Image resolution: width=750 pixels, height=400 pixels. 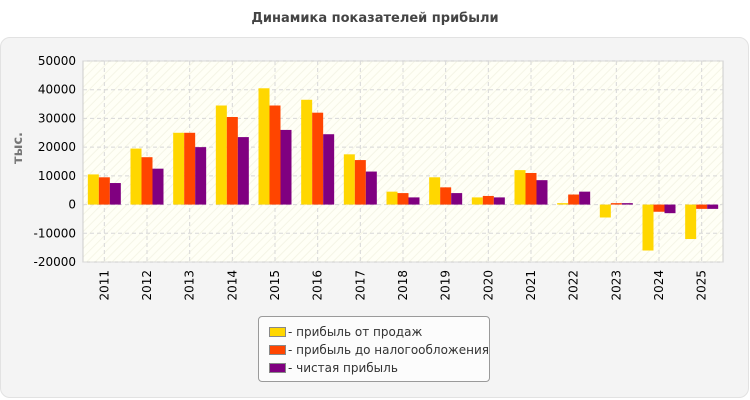 I want to click on legend-item-sales-profit: - прибыль от продаж, so click(x=379, y=332).